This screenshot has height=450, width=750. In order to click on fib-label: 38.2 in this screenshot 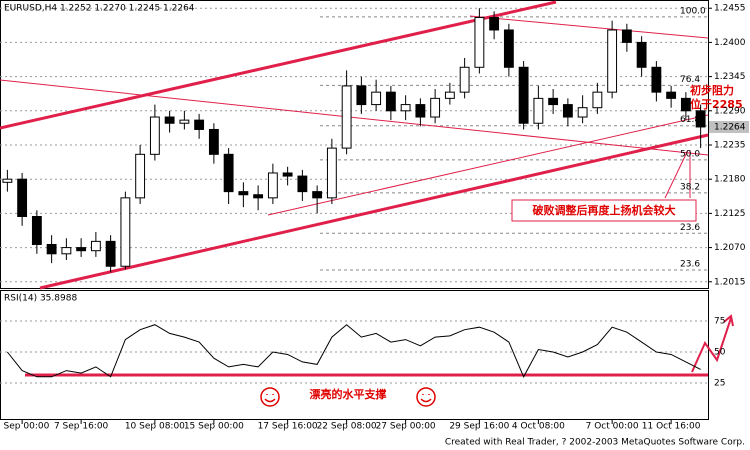, I will do `click(690, 187)`.